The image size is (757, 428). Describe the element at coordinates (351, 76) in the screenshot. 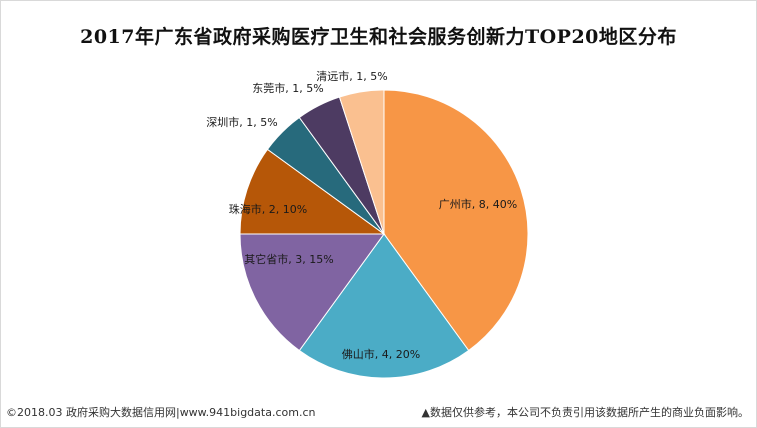

I see `pie-data-label-7: 清远市, 1, 5%` at that location.